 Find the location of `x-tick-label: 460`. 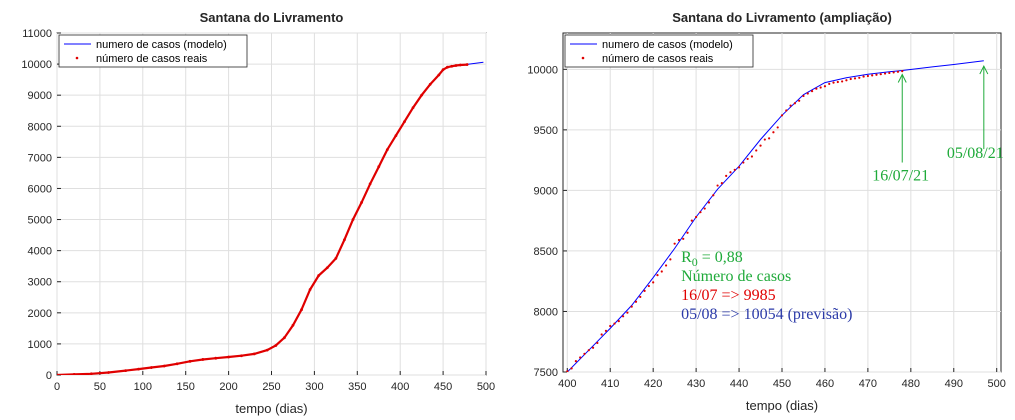

x-tick-label: 460 is located at coordinates (825, 384).